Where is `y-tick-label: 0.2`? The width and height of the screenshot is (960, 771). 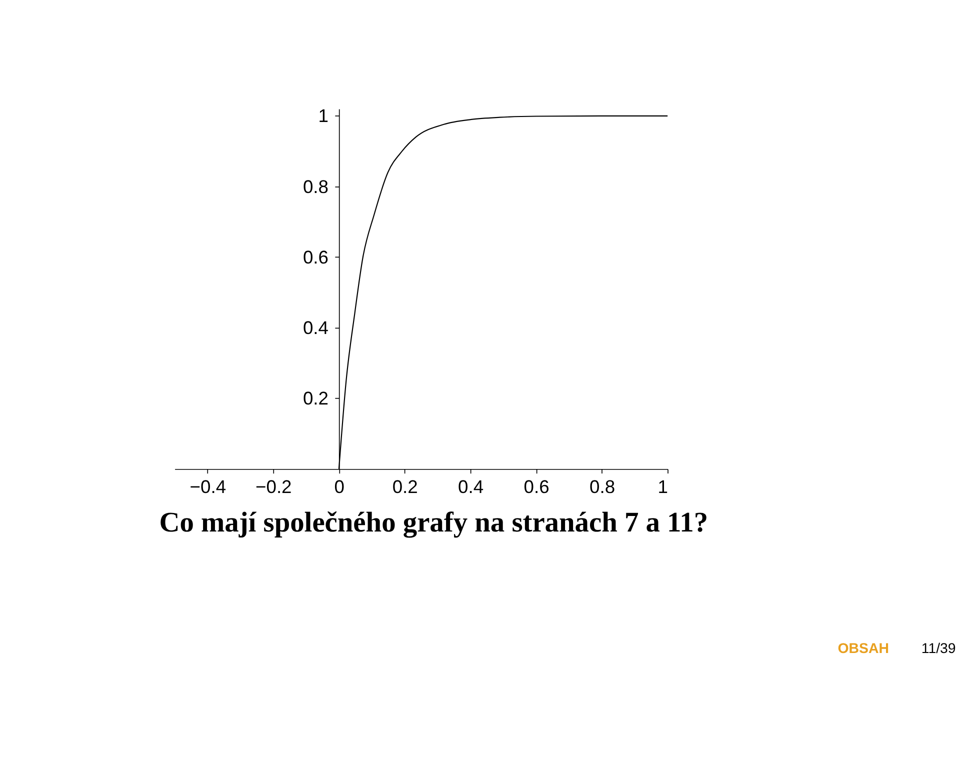 y-tick-label: 0.2 is located at coordinates (315, 398).